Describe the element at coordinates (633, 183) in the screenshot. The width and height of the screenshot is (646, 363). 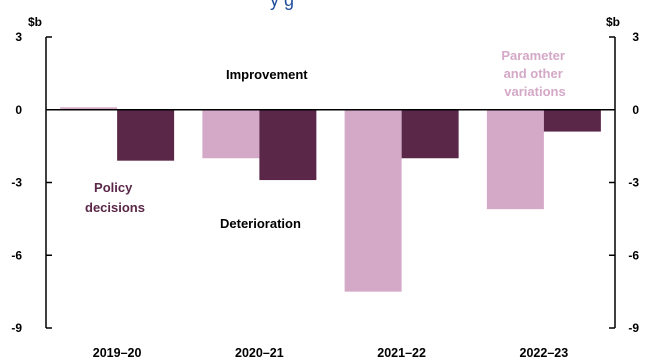
I see `right-tick-label: -3` at that location.